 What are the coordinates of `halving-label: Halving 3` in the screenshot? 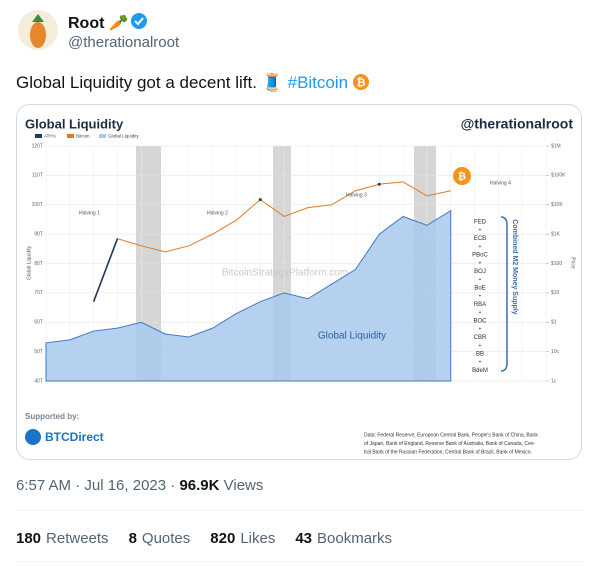 It's located at (356, 195).